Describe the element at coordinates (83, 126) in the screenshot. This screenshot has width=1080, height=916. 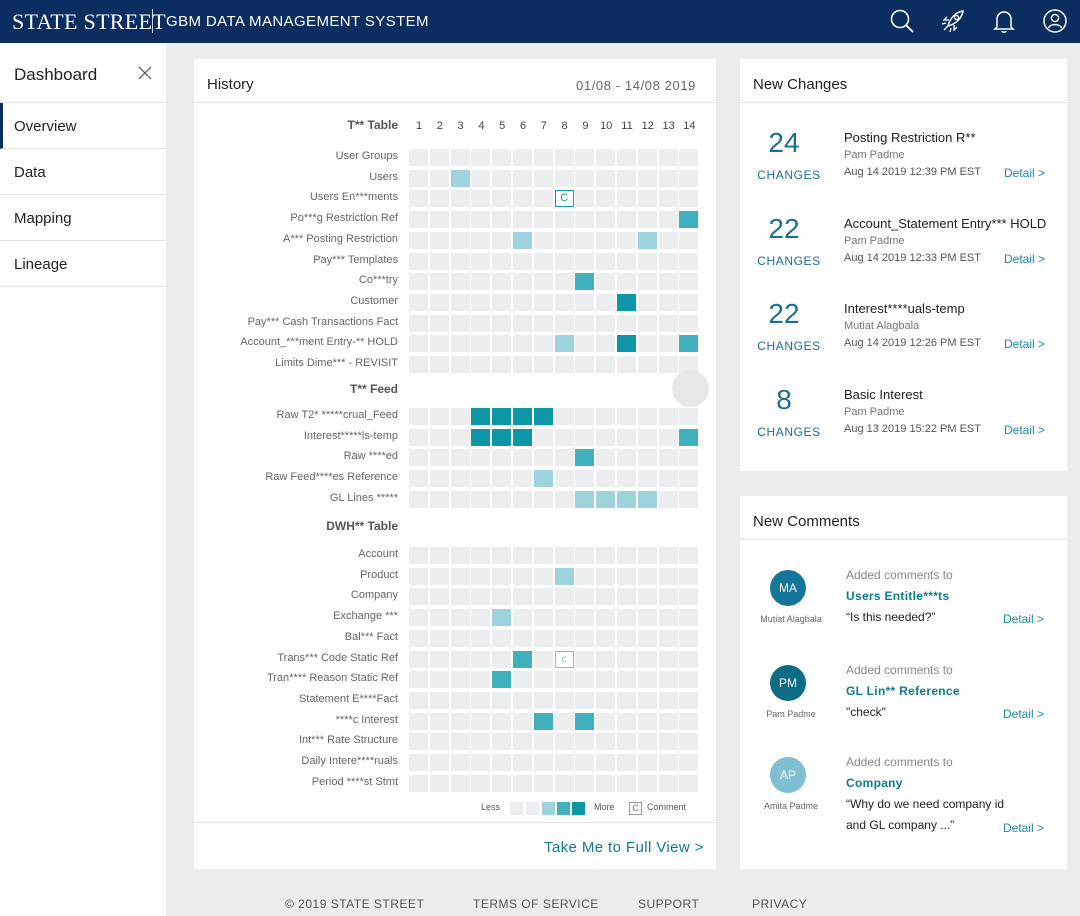
I see `sidebar-item-overview: Overview` at that location.